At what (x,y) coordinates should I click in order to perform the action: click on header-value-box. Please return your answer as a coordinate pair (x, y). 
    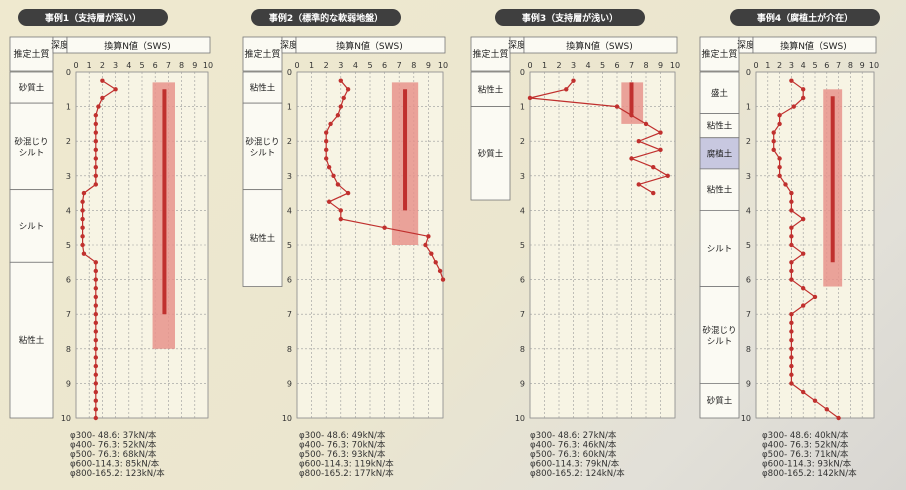
    Looking at the image, I should click on (600, 45).